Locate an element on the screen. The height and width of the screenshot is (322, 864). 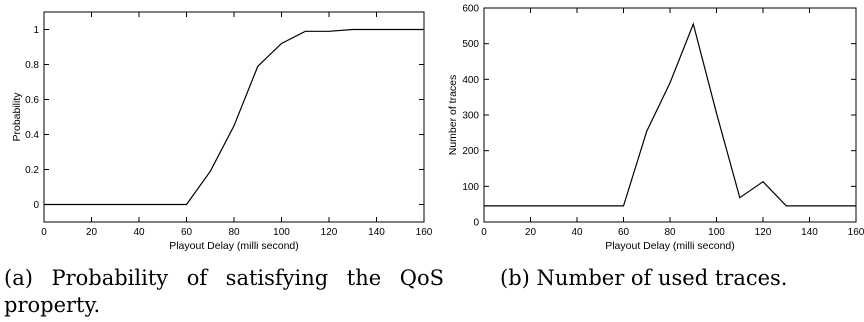
y-tick-label: 200 is located at coordinates (470, 151).